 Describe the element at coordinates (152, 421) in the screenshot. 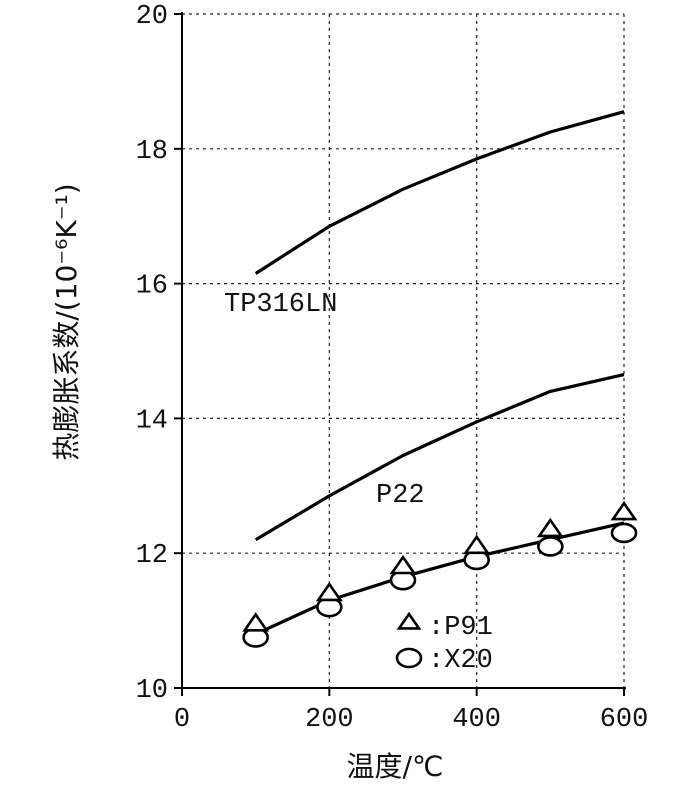

I see `y-tick-label: 14` at that location.